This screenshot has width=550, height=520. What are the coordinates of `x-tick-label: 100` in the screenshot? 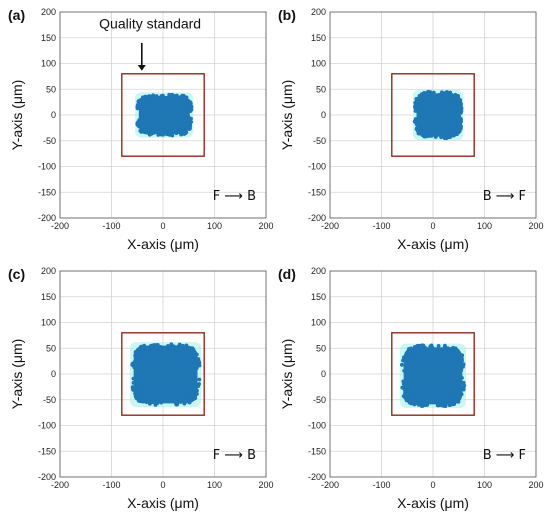 It's located at (214, 485).